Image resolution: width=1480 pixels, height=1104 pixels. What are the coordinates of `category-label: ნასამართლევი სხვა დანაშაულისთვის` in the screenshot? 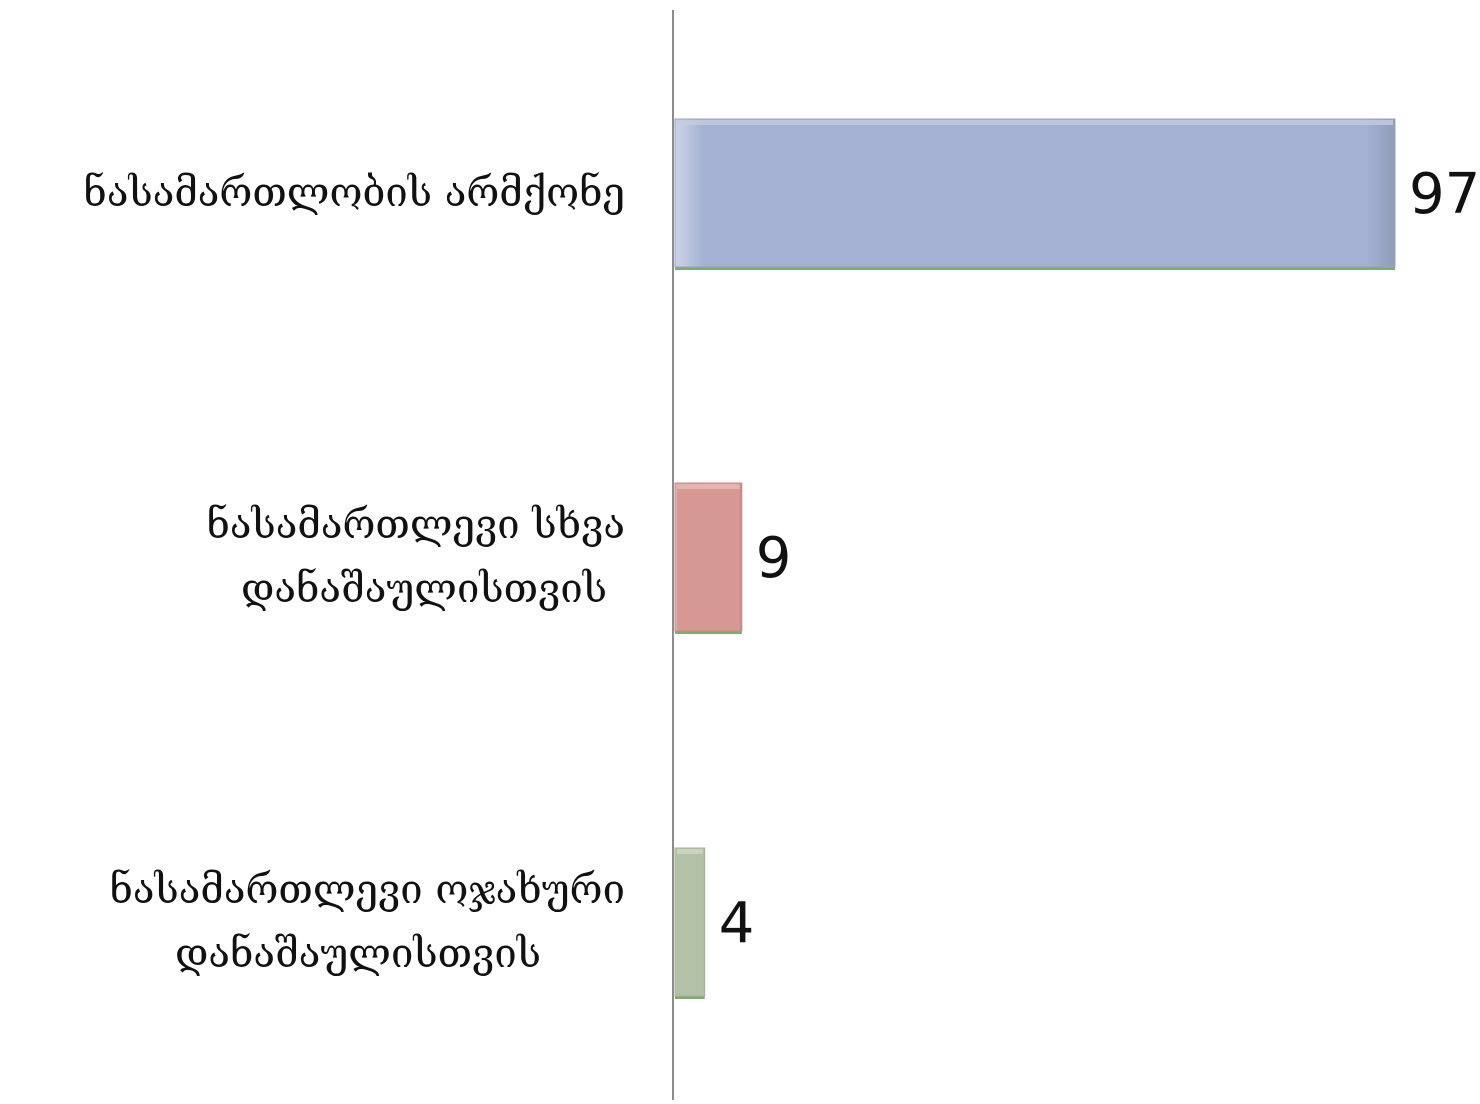 It's located at (415, 557).